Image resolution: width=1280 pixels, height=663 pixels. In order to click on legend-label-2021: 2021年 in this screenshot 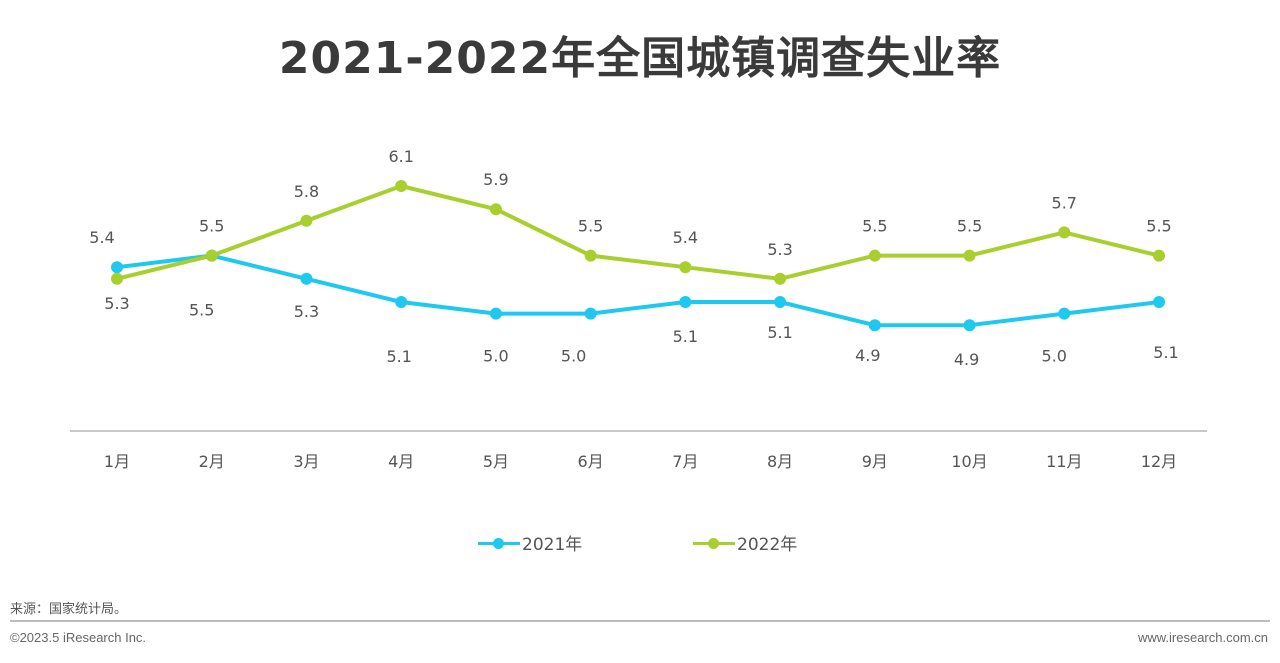, I will do `click(552, 545)`.